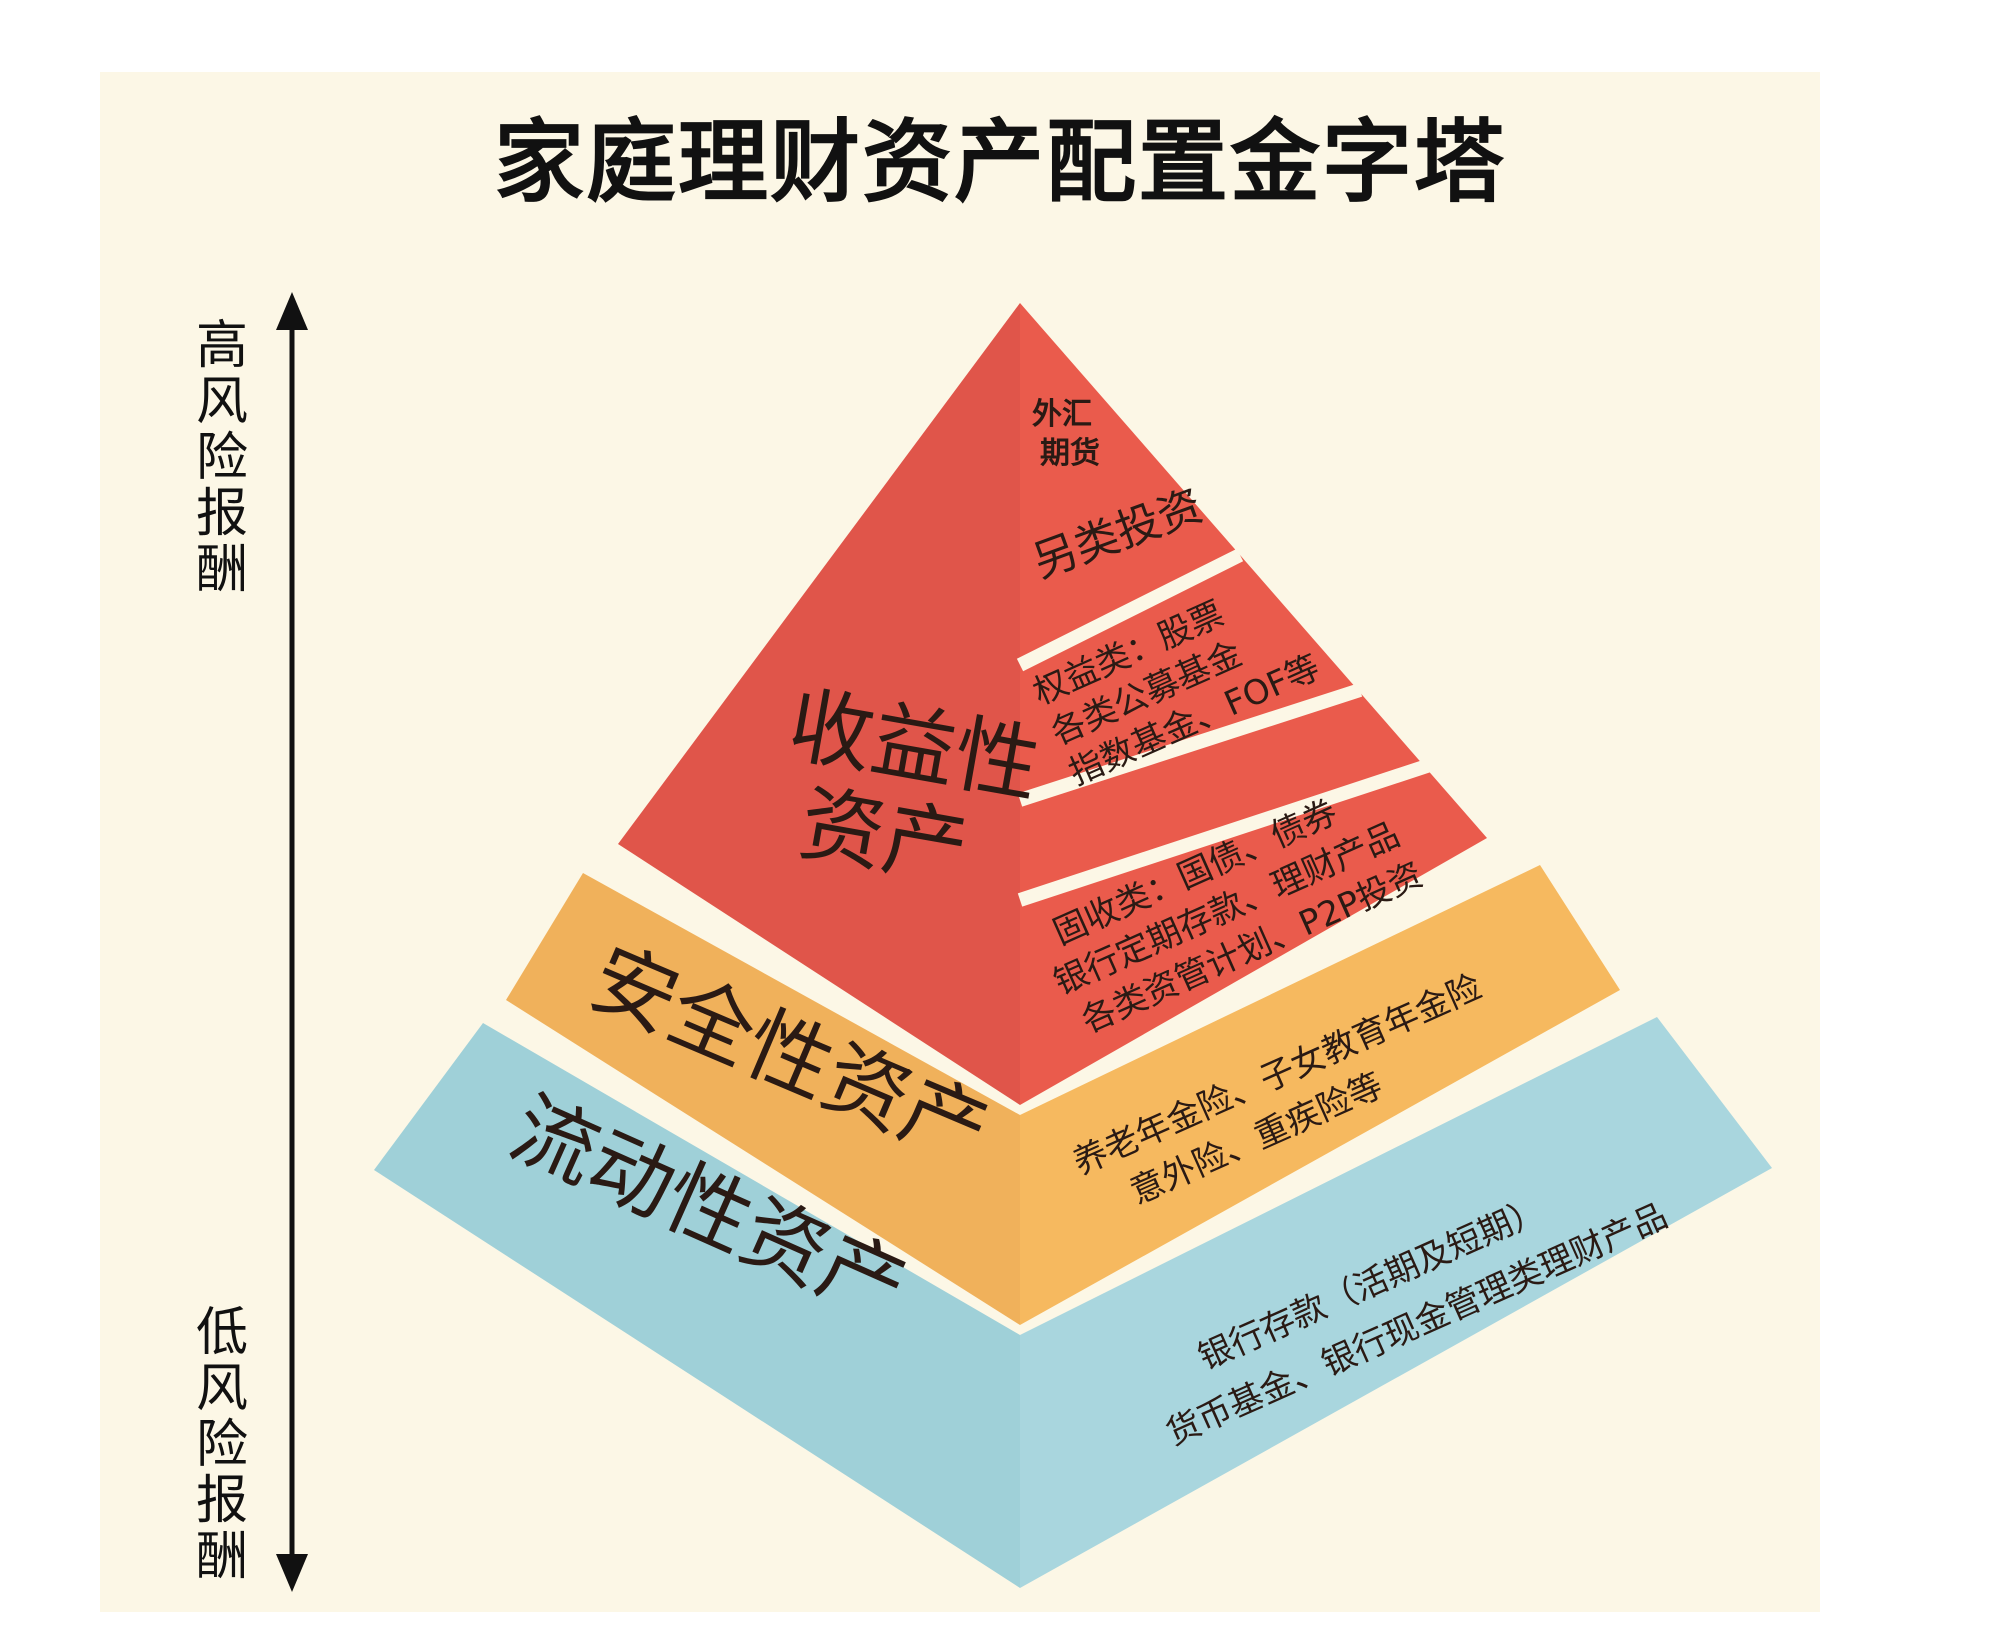 This screenshot has width=2000, height=1640. What do you see at coordinates (763, 1099) in the screenshot?
I see `safety-tier-left-face` at bounding box center [763, 1099].